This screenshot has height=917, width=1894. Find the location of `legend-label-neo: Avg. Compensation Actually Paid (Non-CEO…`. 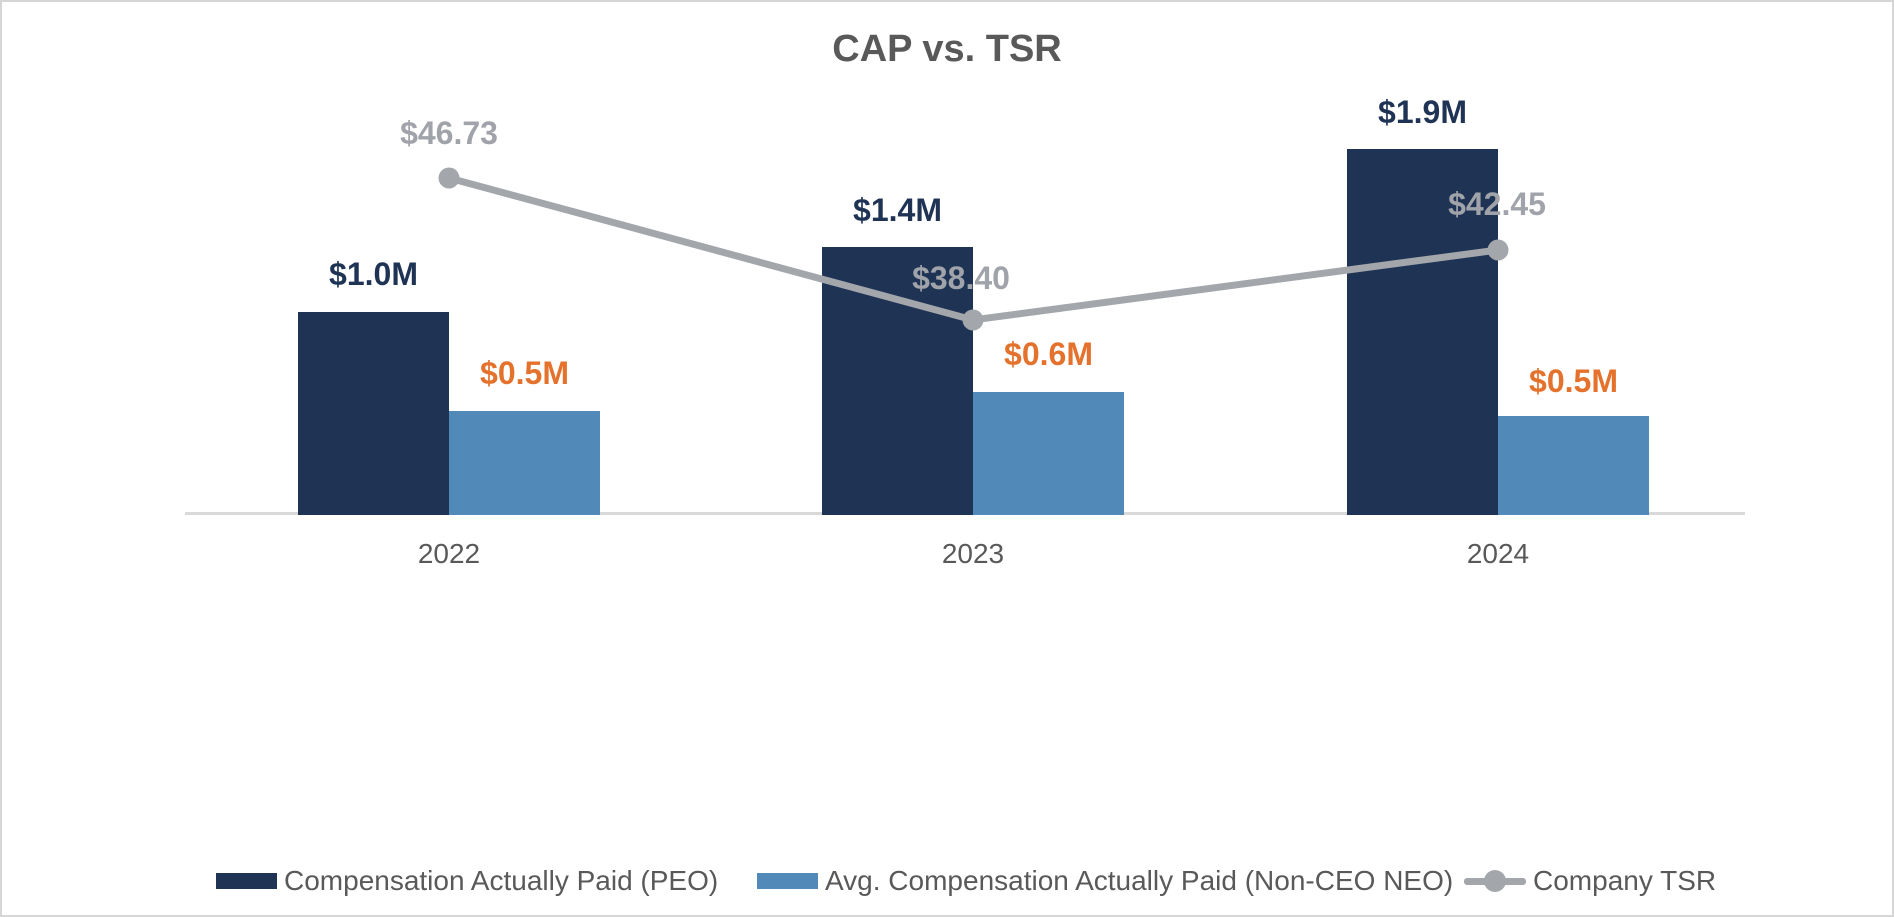

legend-label-neo: Avg. Compensation Actually Paid (Non-CEO… is located at coordinates (1139, 880).